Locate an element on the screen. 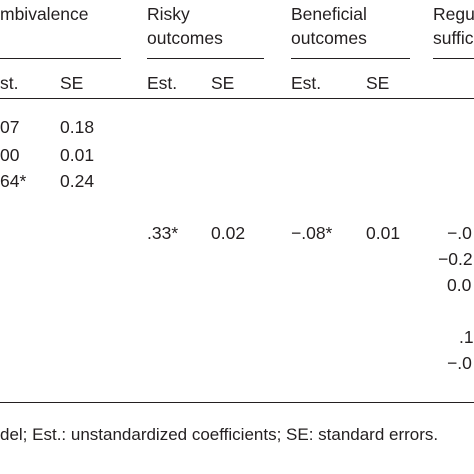  header-risky-line2: outcomes is located at coordinates (185, 38).